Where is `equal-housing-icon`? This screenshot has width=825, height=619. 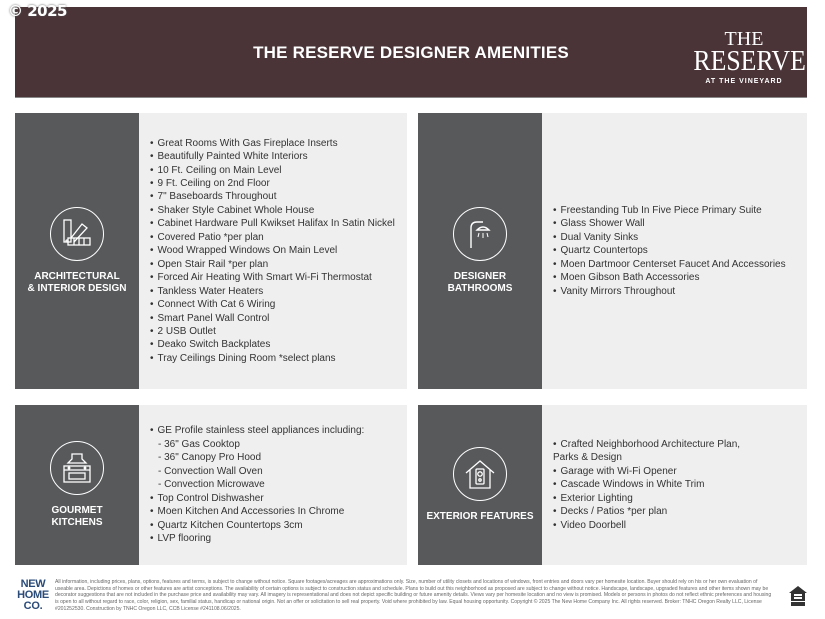 equal-housing-icon is located at coordinates (798, 596).